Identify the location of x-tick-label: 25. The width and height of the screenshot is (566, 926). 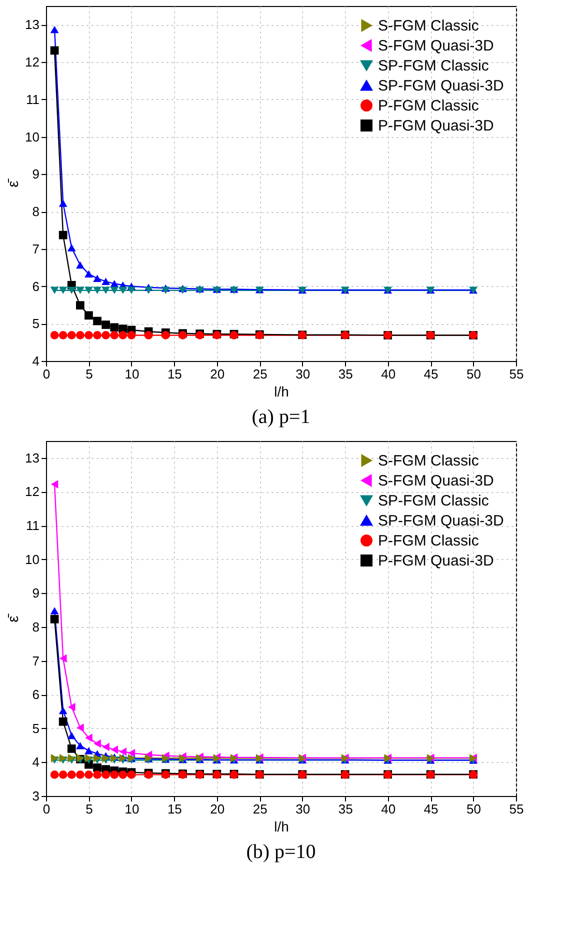
(260, 809).